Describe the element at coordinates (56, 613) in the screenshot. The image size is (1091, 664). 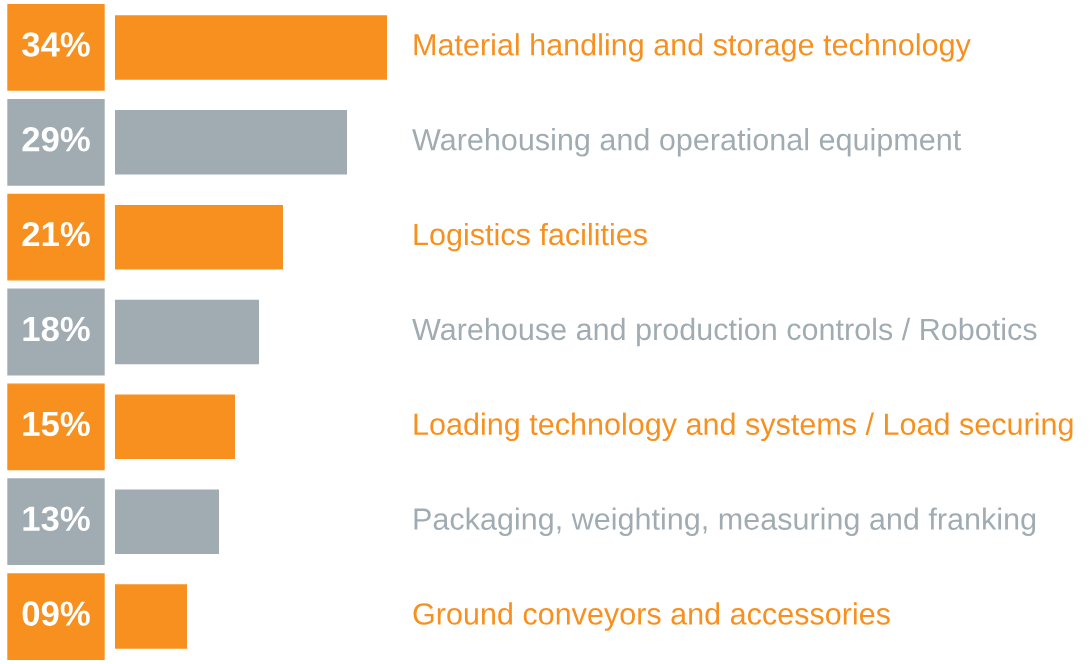
I see `data-label: 09%` at that location.